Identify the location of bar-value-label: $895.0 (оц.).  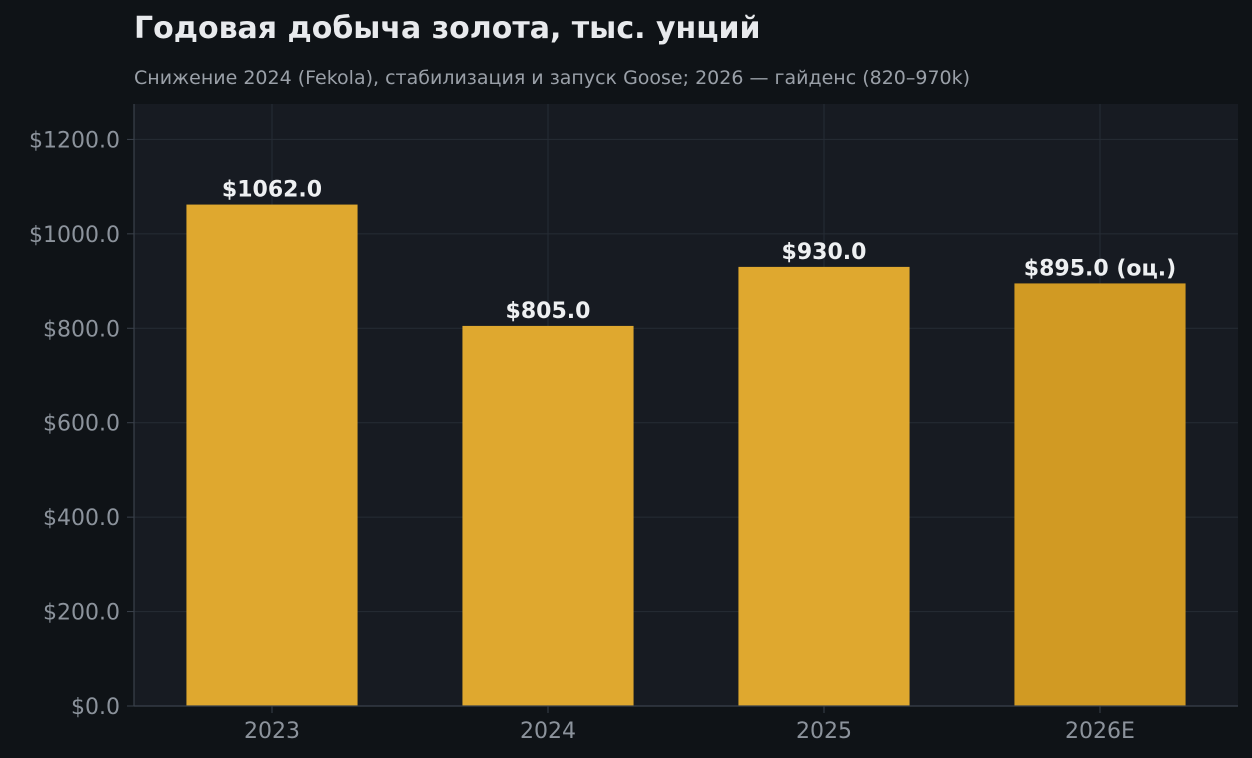
(1100, 268).